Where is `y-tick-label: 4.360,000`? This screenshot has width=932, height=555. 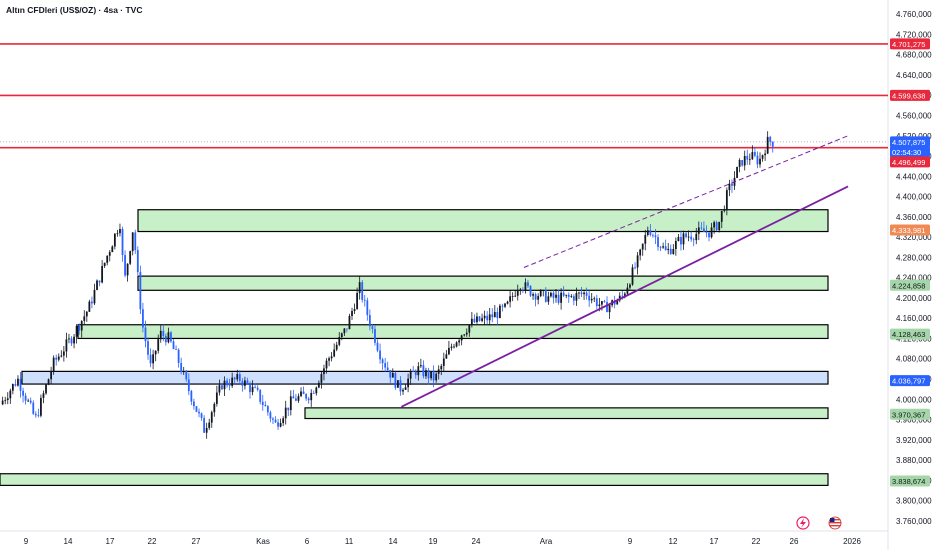 y-tick-label: 4.360,000 is located at coordinates (914, 217).